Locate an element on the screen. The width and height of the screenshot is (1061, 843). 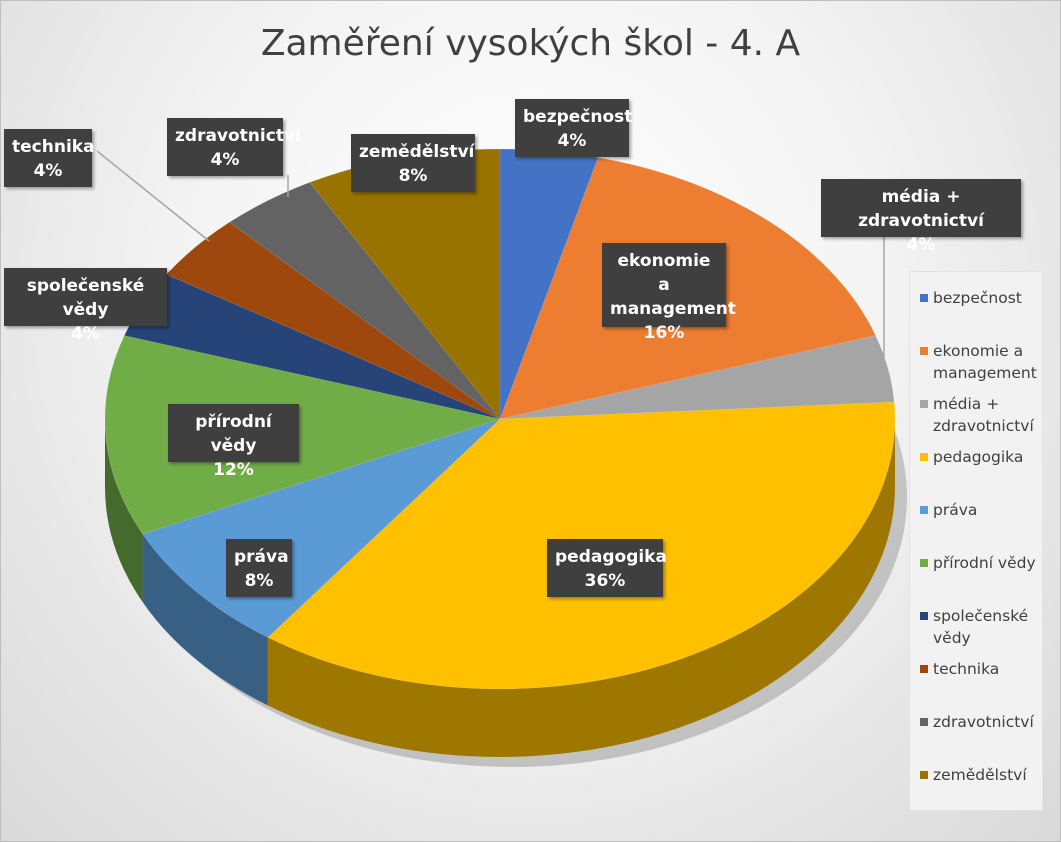
legend-label: společenské vědy is located at coordinates (981, 627).